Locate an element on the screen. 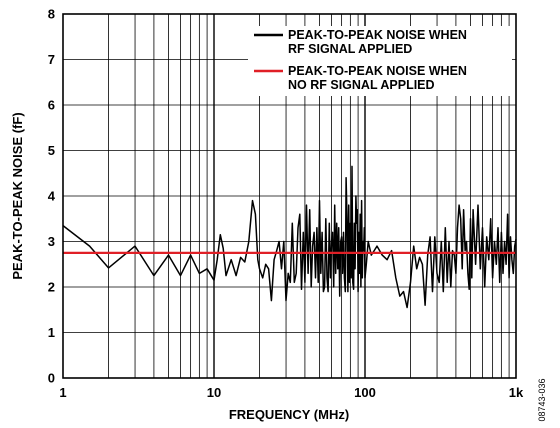  x-tick-label: 100 is located at coordinates (365, 392).